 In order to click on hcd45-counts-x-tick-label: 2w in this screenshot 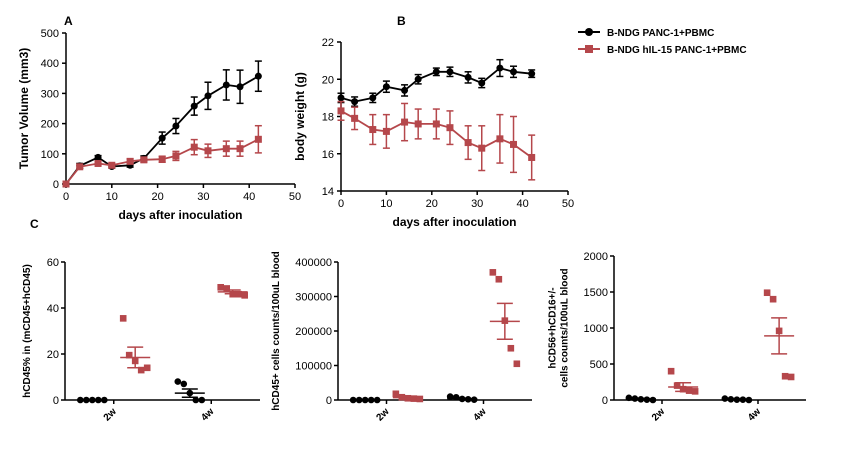, I will do `click(382, 414)`.